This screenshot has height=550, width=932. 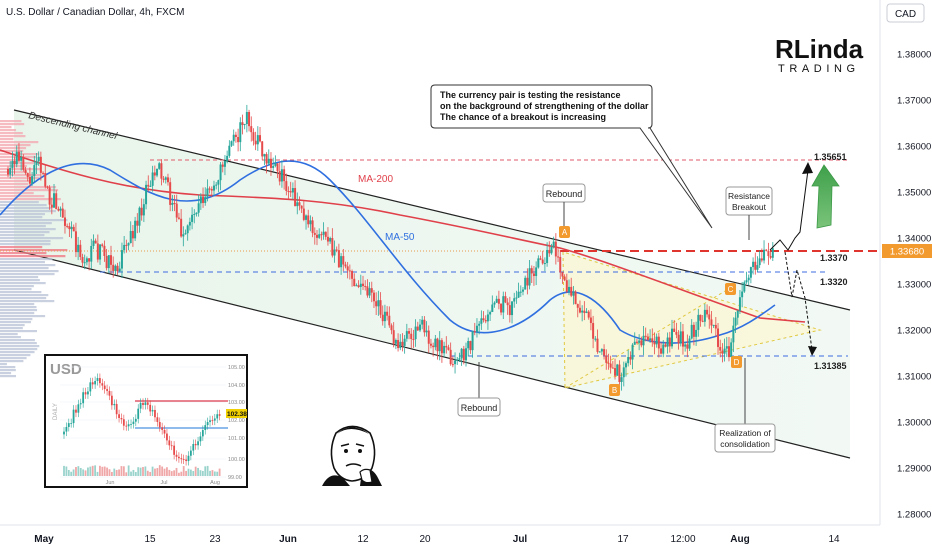 I want to click on price-tick-label: 1.28000, so click(x=914, y=515).